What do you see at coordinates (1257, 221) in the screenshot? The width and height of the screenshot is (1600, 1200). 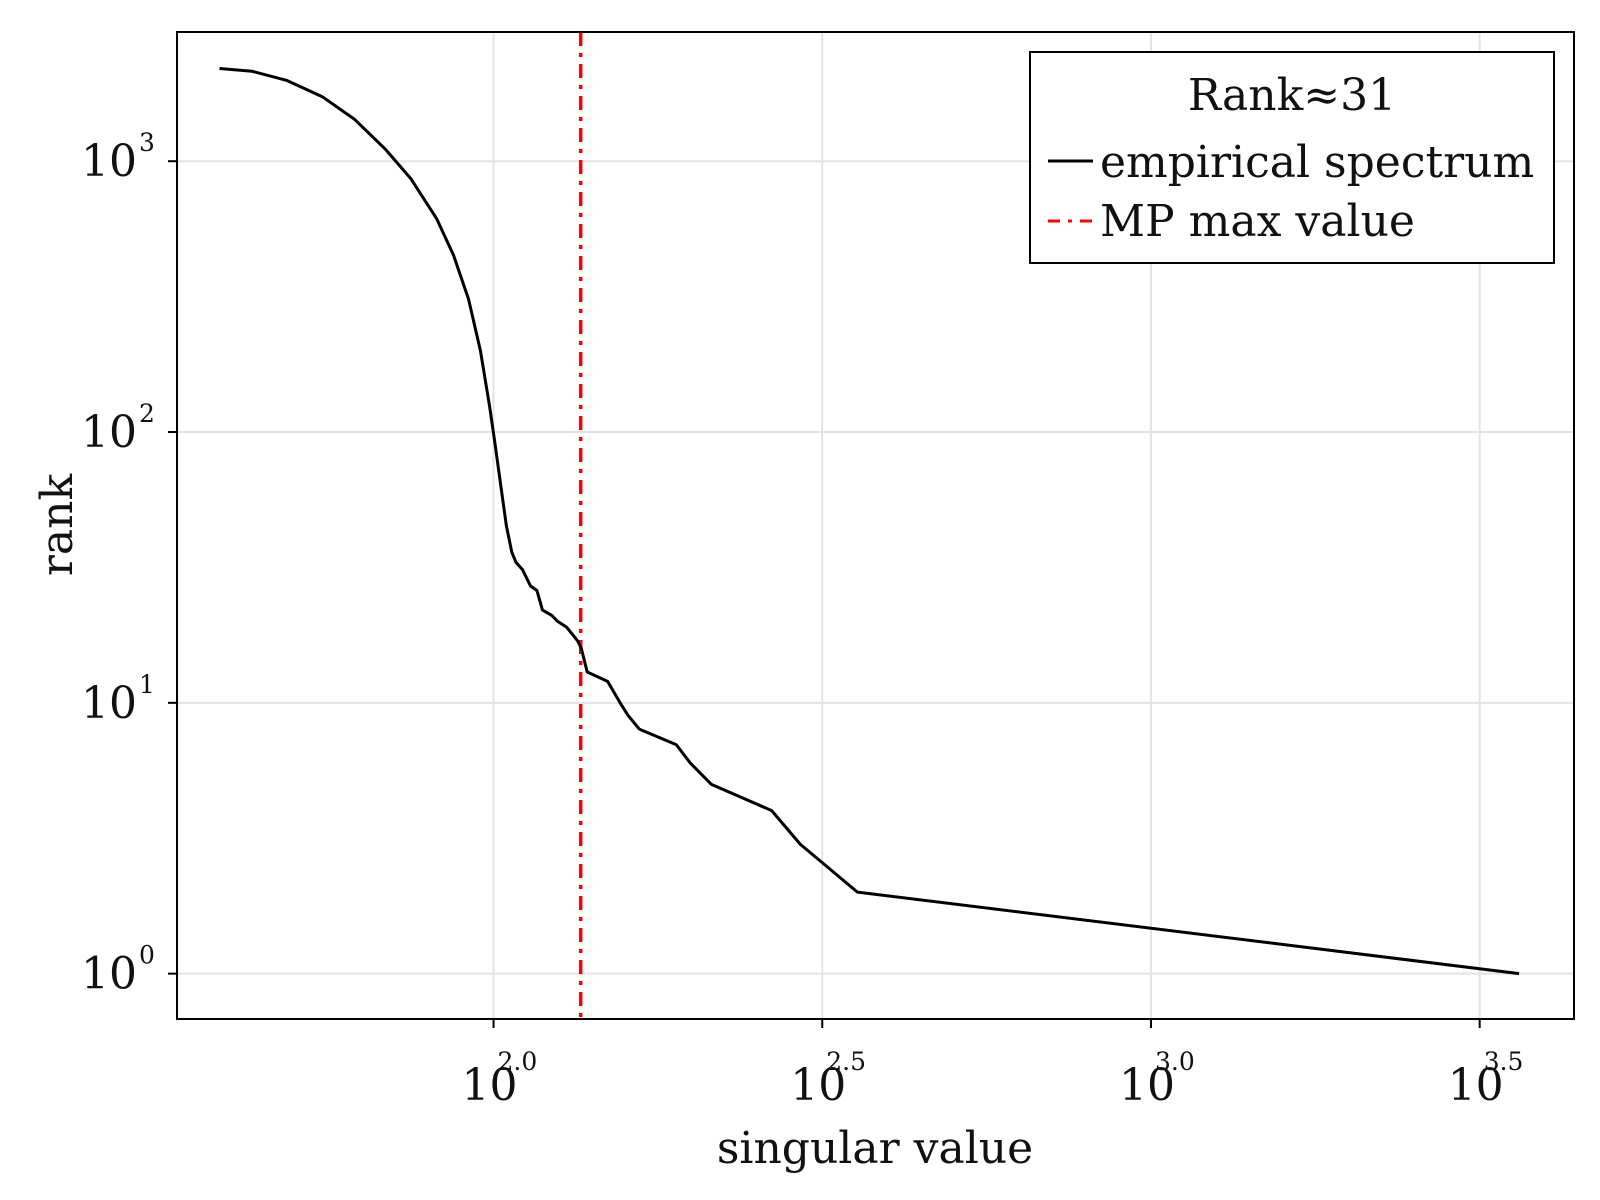 I see `legend-label-mp-max-value: MP max value` at bounding box center [1257, 221].